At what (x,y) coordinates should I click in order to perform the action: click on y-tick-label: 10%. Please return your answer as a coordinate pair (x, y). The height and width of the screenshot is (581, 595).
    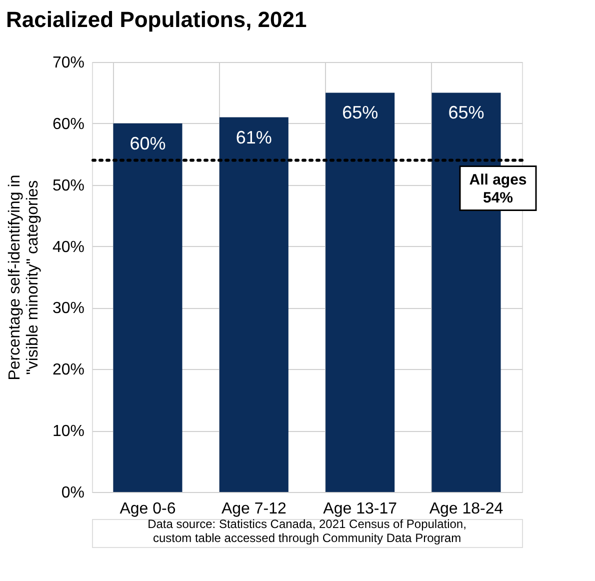
    Looking at the image, I should click on (68, 431).